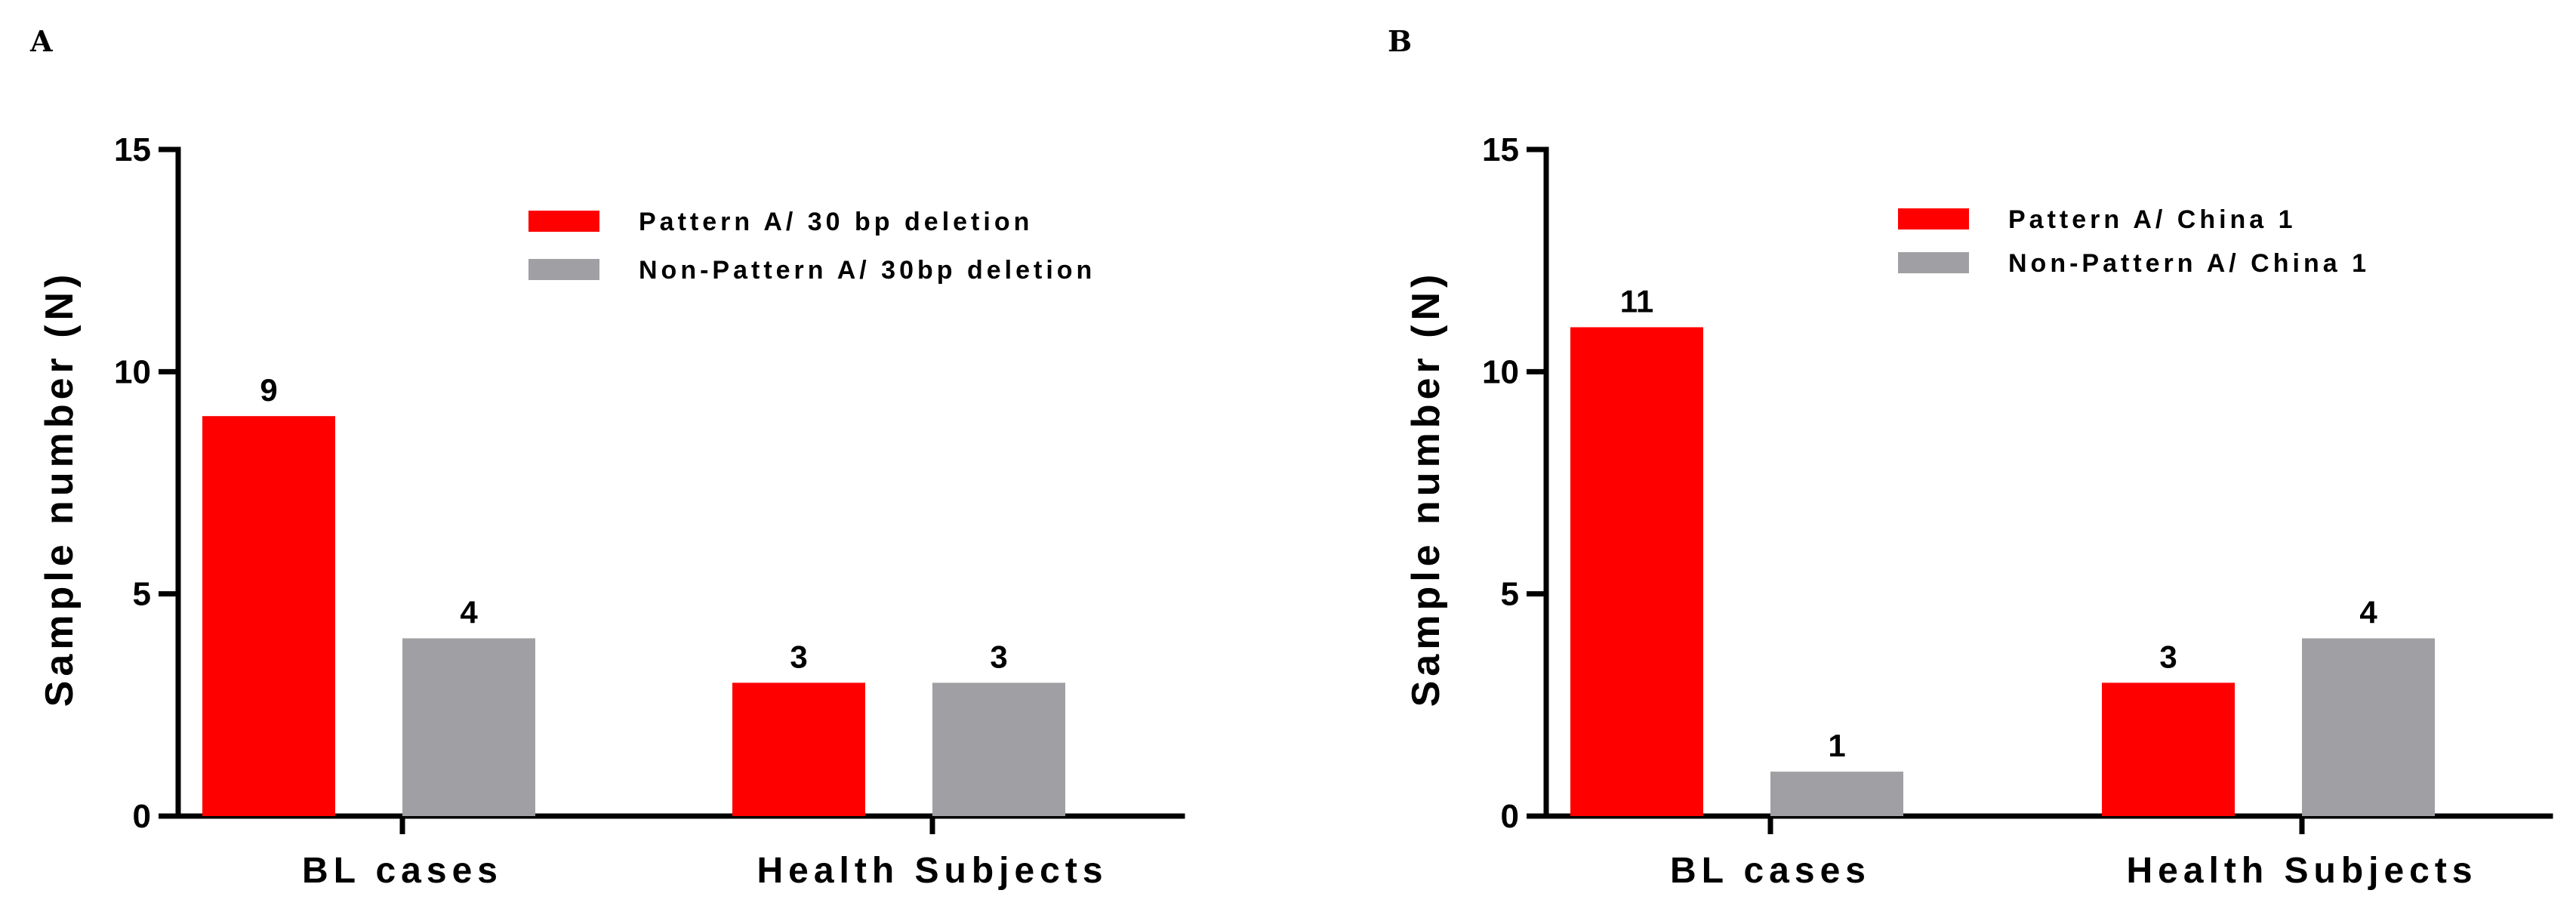 This screenshot has height=918, width=2576. What do you see at coordinates (402, 871) in the screenshot?
I see `category-label-a: BL cases` at bounding box center [402, 871].